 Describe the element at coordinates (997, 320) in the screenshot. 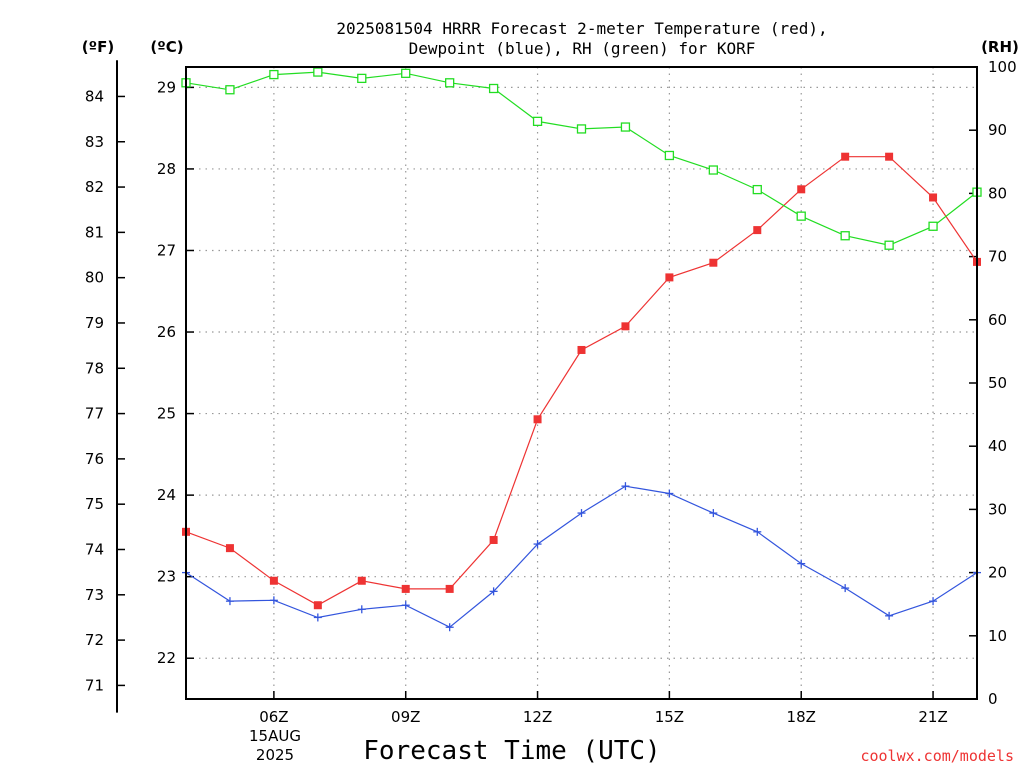

I see `rh-tick-label: 60` at that location.